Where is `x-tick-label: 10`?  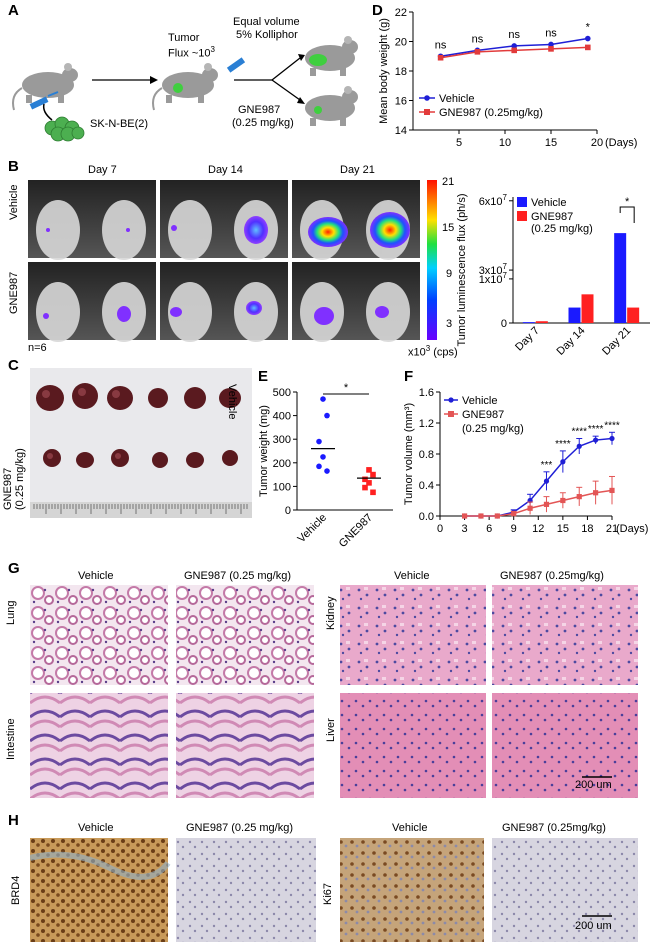
x-tick-label: 10 is located at coordinates (505, 143).